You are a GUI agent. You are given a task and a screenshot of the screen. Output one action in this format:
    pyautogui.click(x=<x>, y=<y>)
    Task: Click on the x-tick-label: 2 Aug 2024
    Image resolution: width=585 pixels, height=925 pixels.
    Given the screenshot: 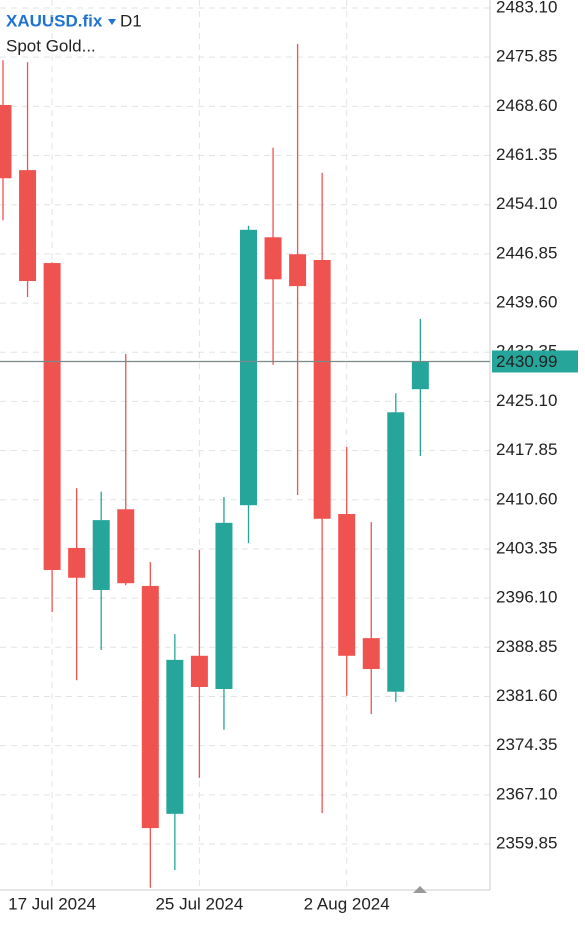 What is the action you would take?
    pyautogui.click(x=347, y=903)
    